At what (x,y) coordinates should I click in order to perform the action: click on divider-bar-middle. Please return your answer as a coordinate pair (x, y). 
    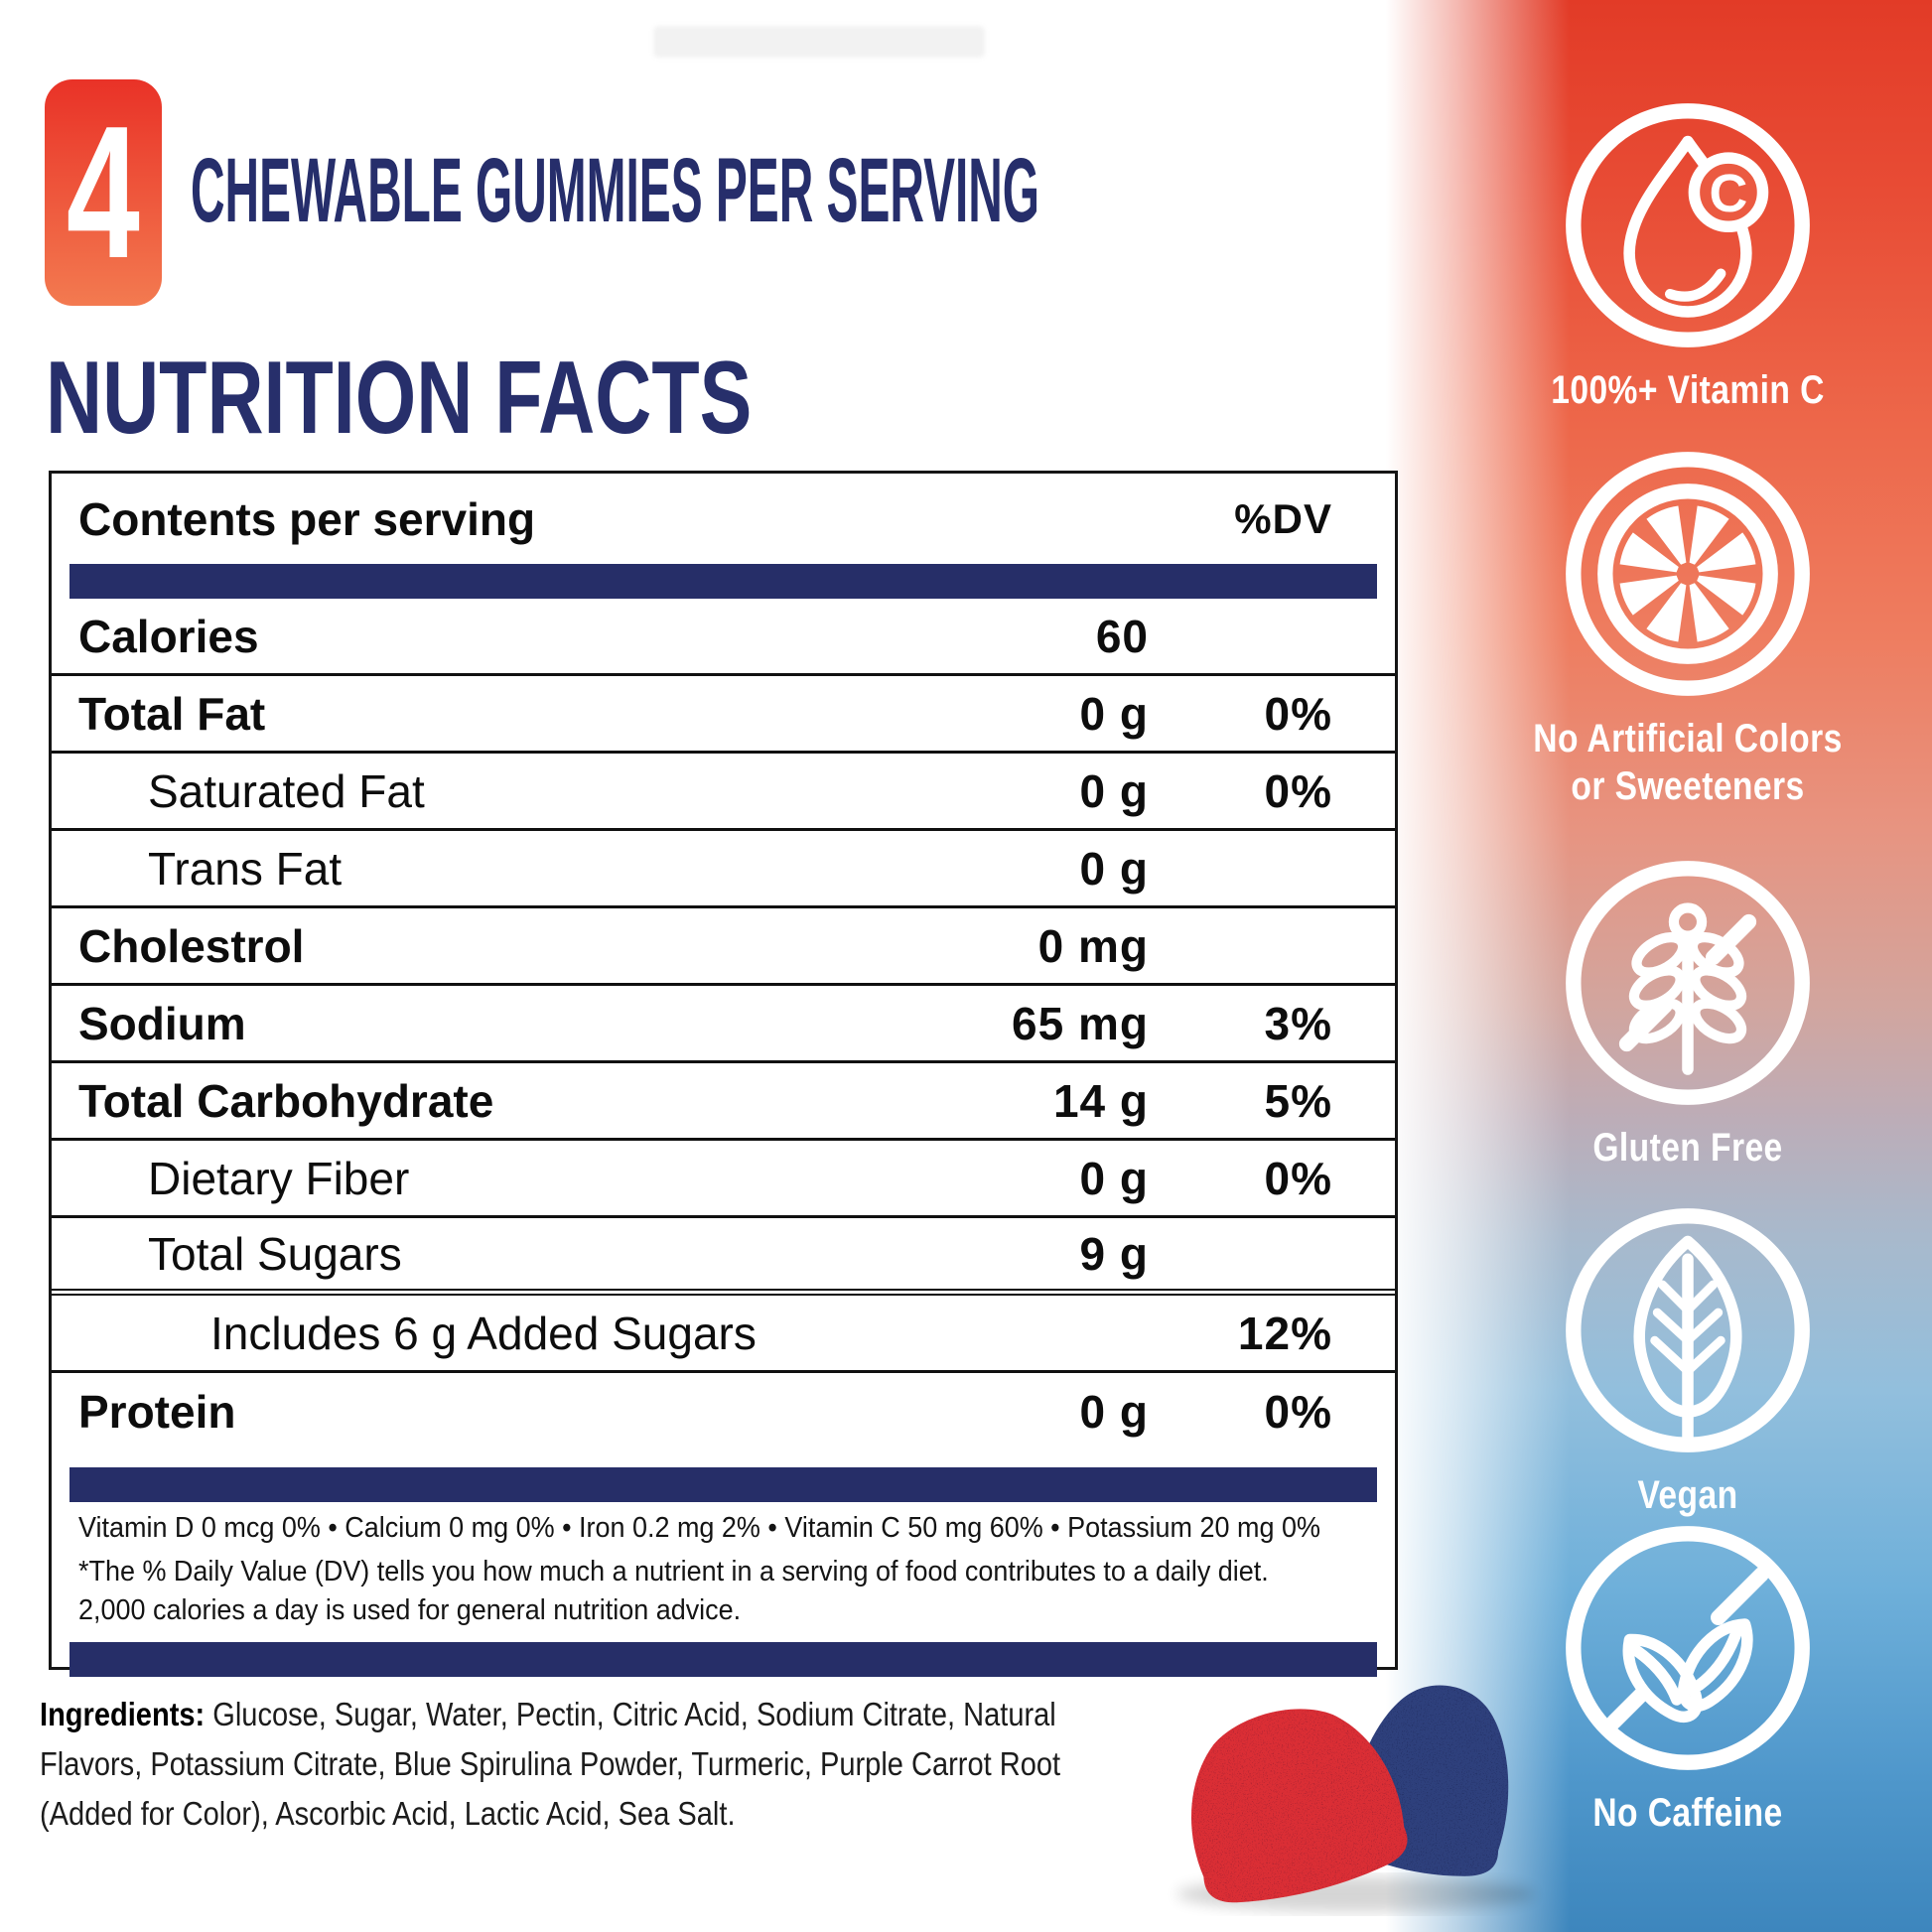
    Looking at the image, I should click on (723, 1485).